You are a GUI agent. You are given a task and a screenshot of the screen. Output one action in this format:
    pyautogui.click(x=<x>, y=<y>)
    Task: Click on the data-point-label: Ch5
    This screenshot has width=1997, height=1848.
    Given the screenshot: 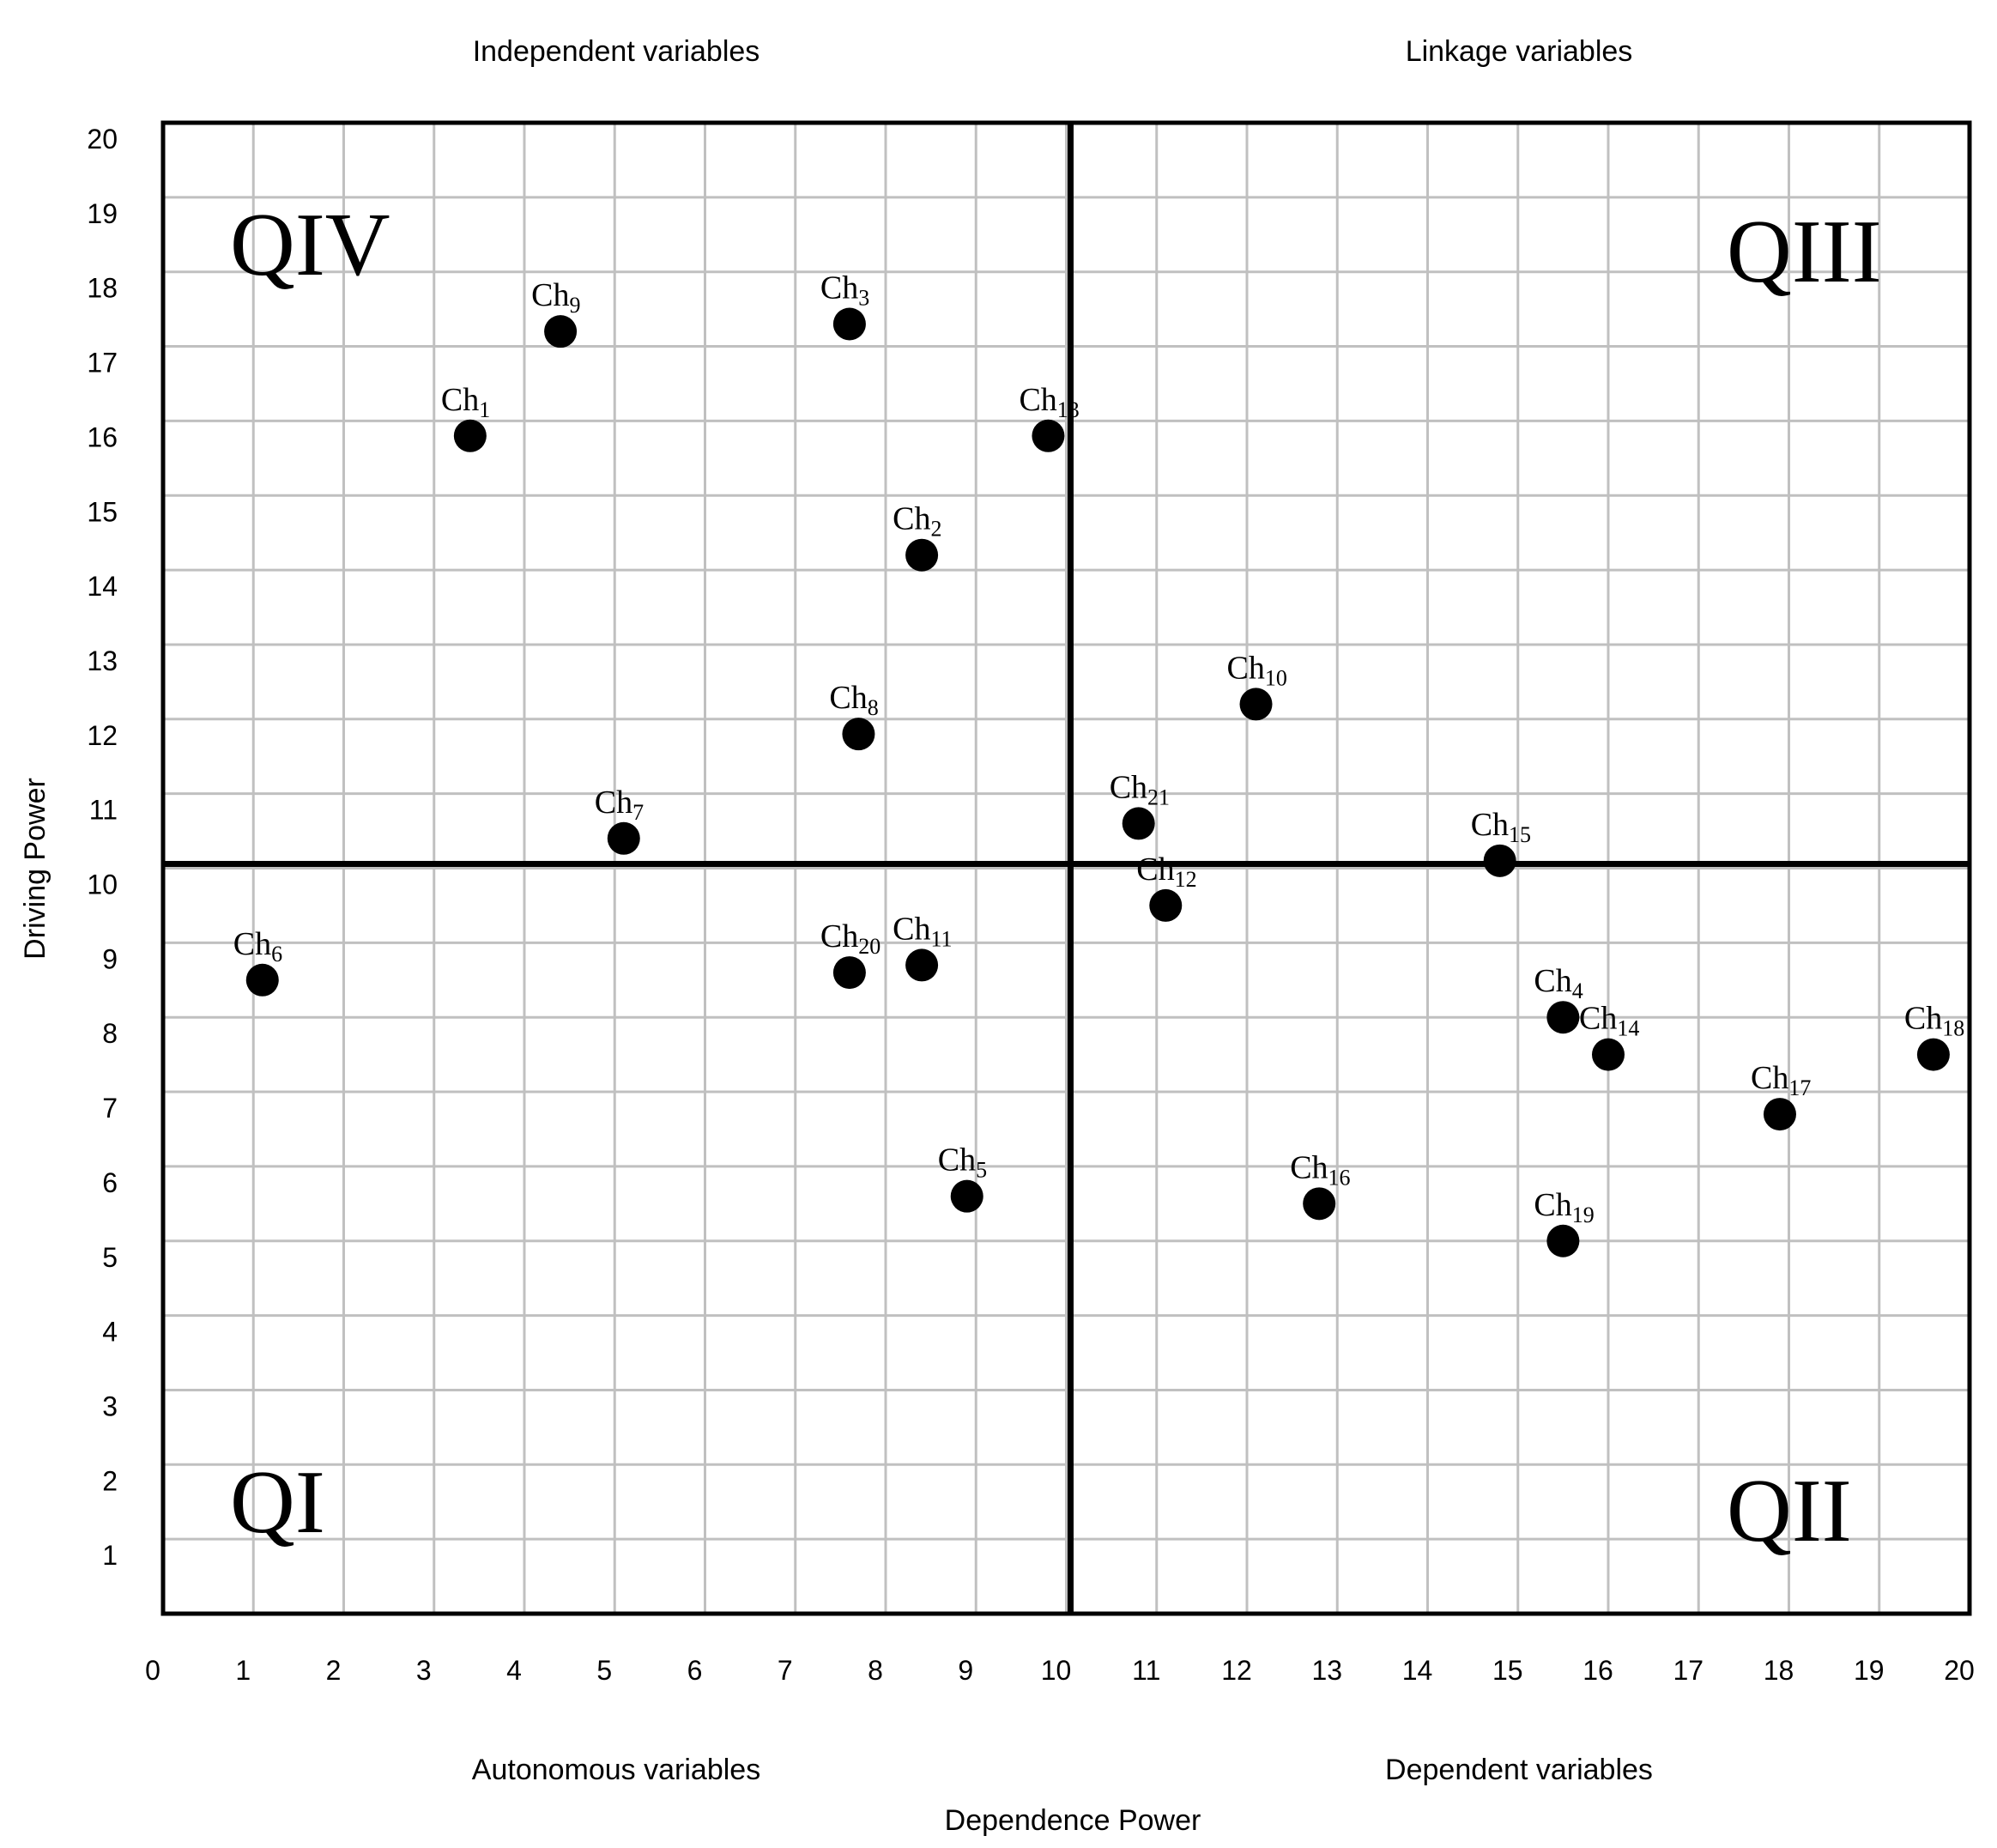 What is the action you would take?
    pyautogui.click(x=962, y=1162)
    